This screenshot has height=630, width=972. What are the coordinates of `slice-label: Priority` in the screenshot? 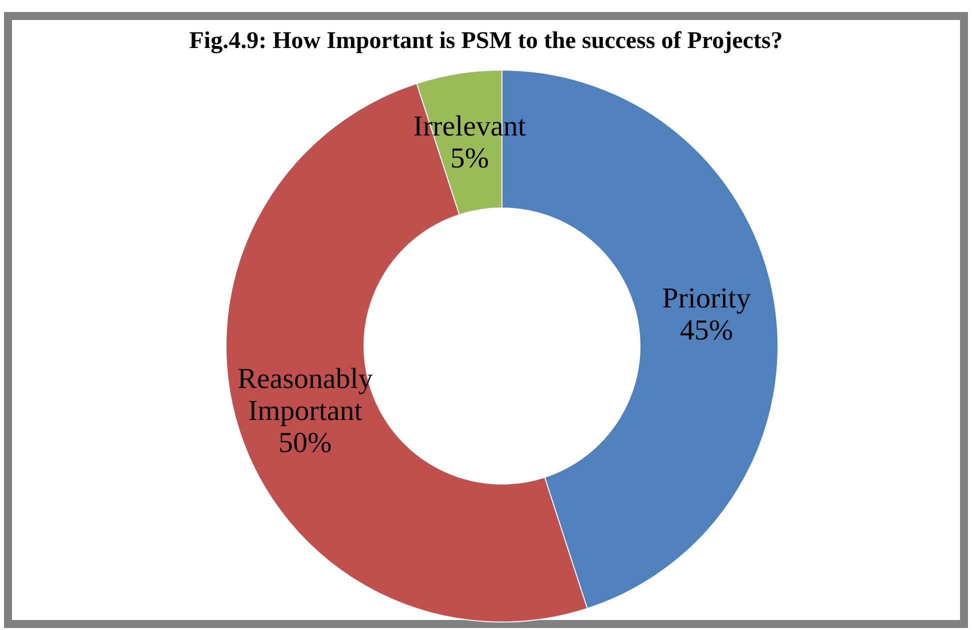 It's located at (707, 298).